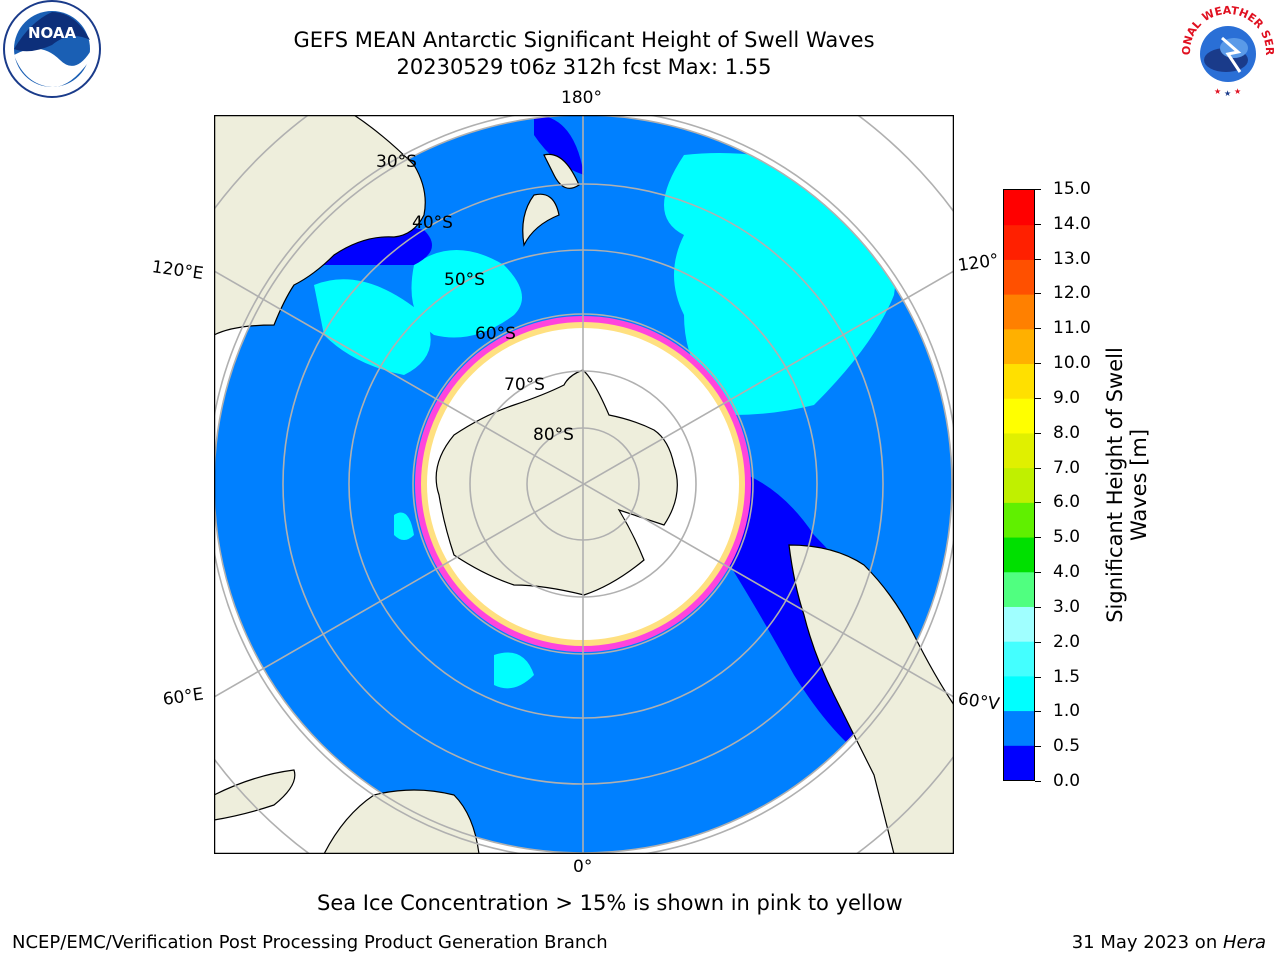 The width and height of the screenshot is (1280, 960). Describe the element at coordinates (581, 98) in the screenshot. I see `lon-label-top: 180°` at that location.